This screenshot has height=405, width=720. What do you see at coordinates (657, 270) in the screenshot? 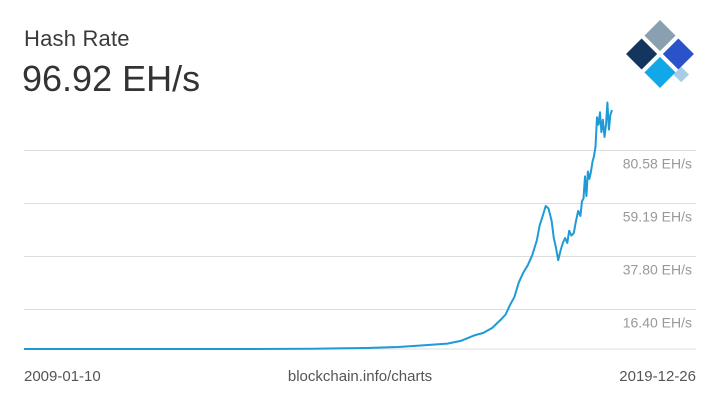
I see `y-tick-label: 37.80 EH/s` at bounding box center [657, 270].